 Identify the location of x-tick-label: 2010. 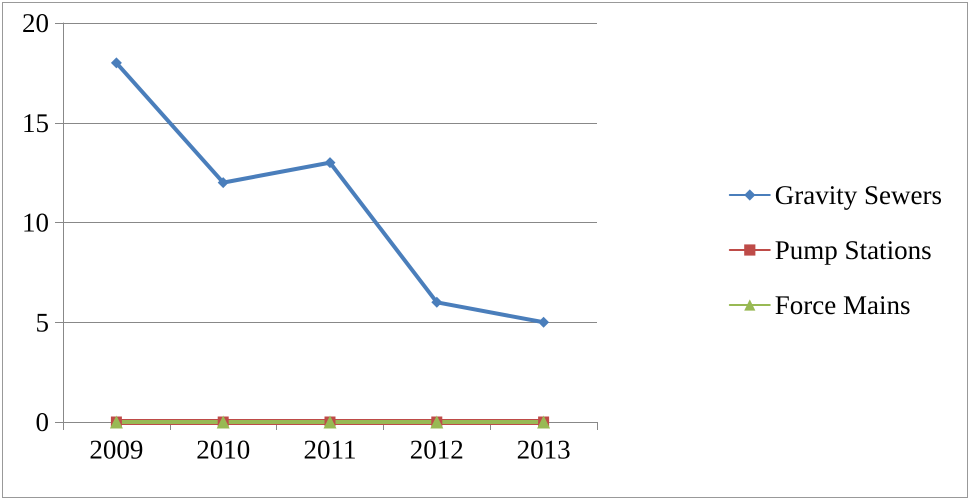
(223, 449).